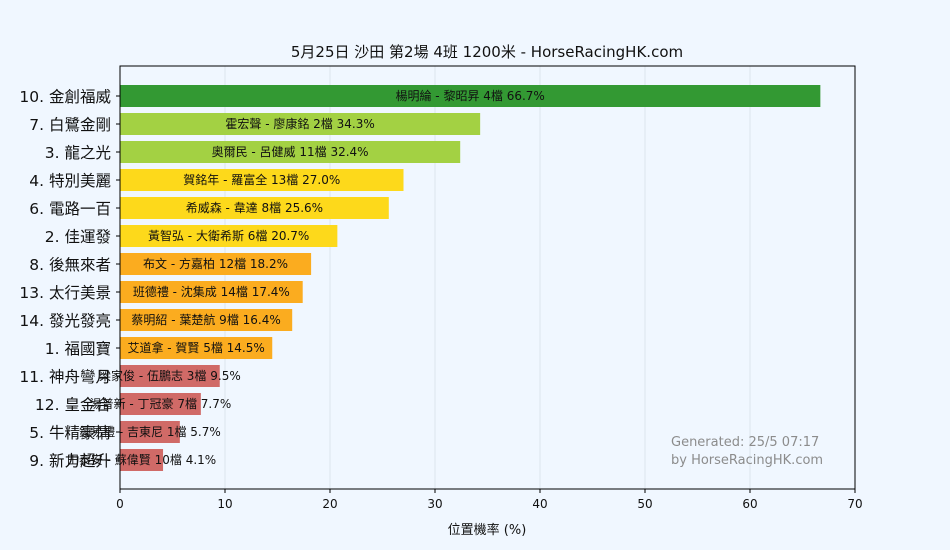 The height and width of the screenshot is (550, 950). Describe the element at coordinates (70, 265) in the screenshot. I see `y-tick-label: 8. 後無來者` at that location.